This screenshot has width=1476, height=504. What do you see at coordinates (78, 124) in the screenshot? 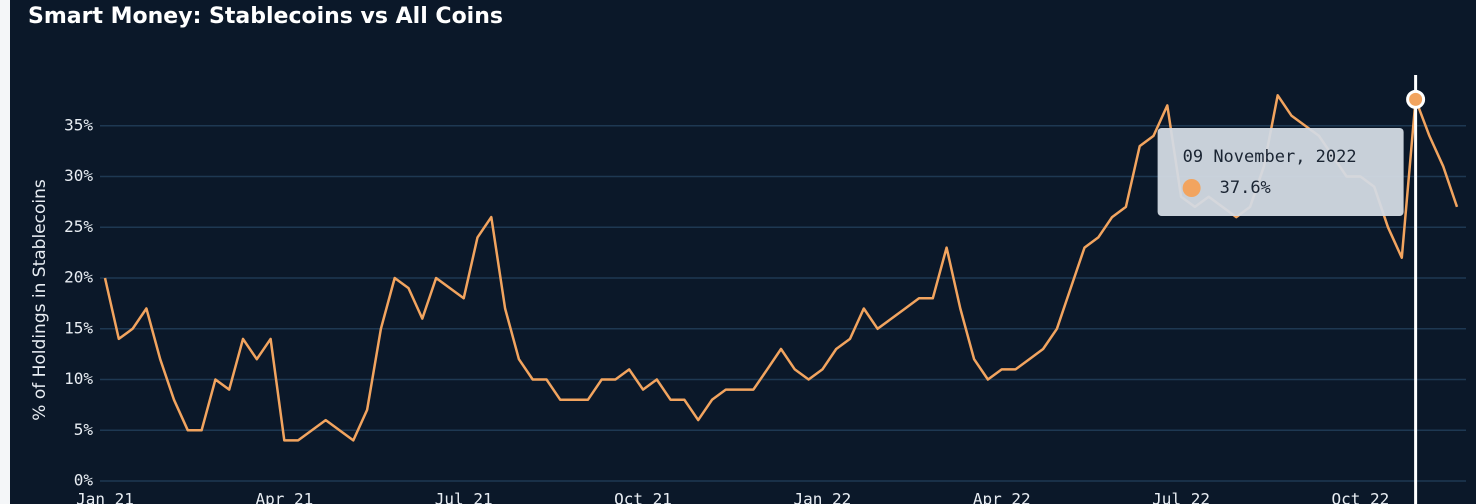
I see `y-tick-label: 35%` at bounding box center [78, 124].